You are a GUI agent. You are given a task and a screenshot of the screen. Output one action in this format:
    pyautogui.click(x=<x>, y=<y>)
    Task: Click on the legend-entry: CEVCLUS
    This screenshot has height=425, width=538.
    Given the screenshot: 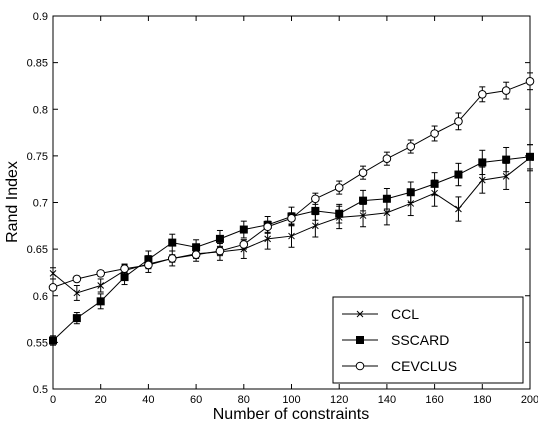 What is the action you would take?
    pyautogui.click(x=399, y=366)
    